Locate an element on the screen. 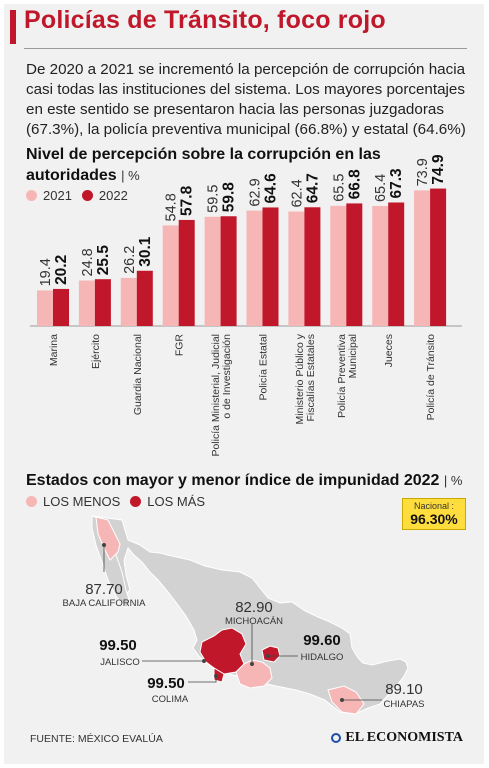  state-jalisco is located at coordinates (223, 651).